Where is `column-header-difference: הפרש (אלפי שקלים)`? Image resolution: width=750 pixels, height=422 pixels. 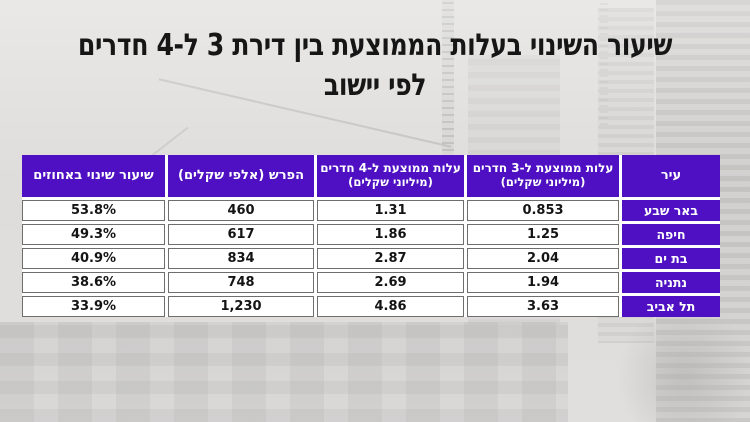 column-header-difference: הפרש (אלפי שקלים) is located at coordinates (241, 176).